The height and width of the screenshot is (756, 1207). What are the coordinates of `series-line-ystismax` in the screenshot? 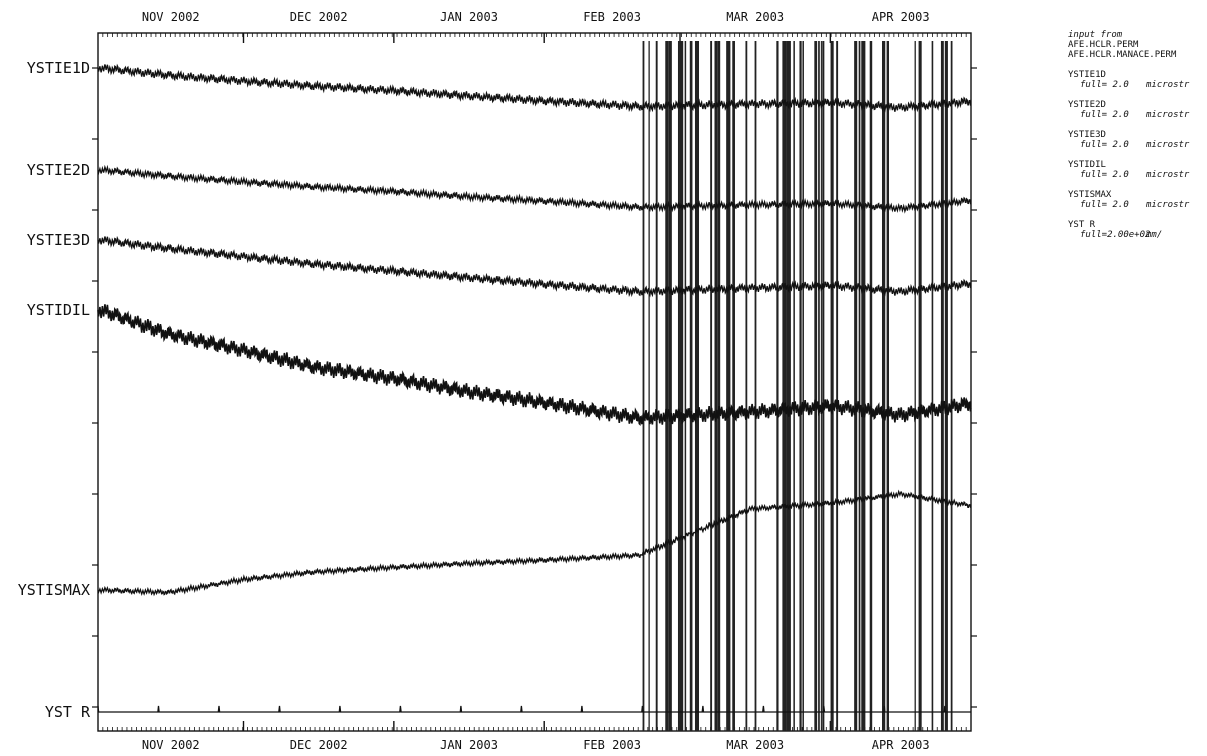 It's located at (534, 543).